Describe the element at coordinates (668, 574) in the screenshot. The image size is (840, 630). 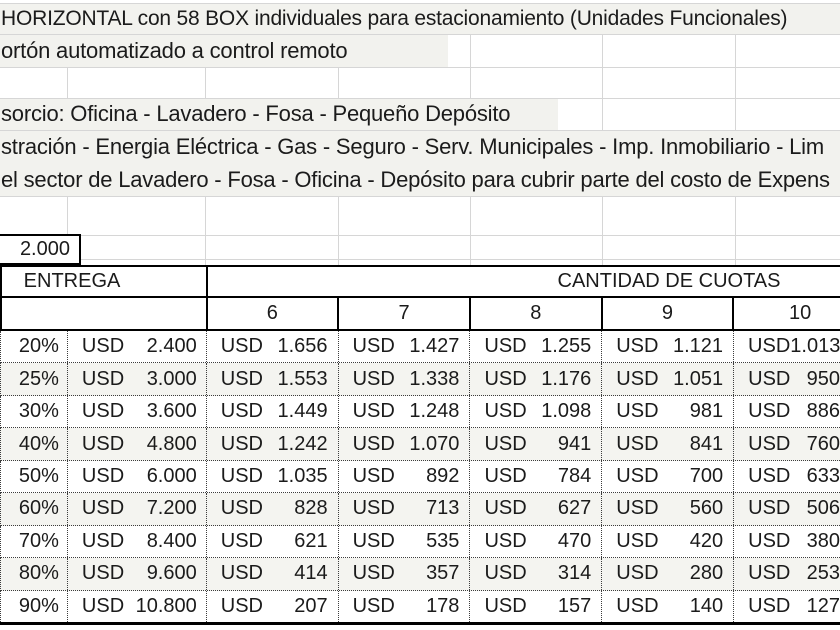
I see `cuota-amount-cell: USD 280` at that location.